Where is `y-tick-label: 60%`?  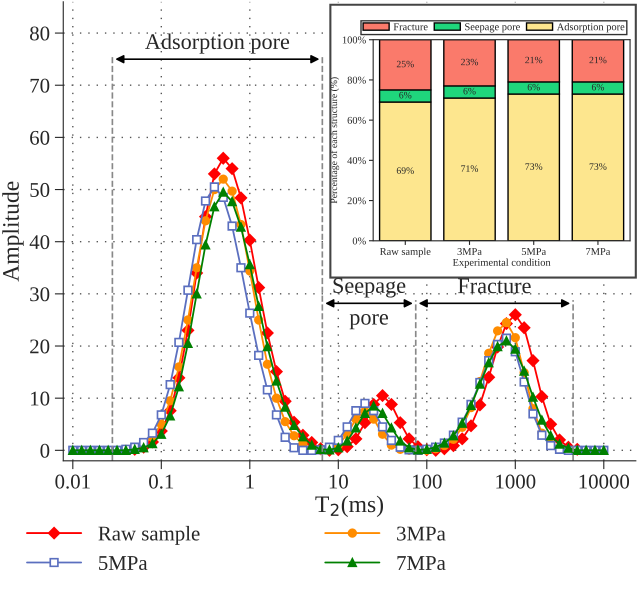 y-tick-label: 60% is located at coordinates (357, 120).